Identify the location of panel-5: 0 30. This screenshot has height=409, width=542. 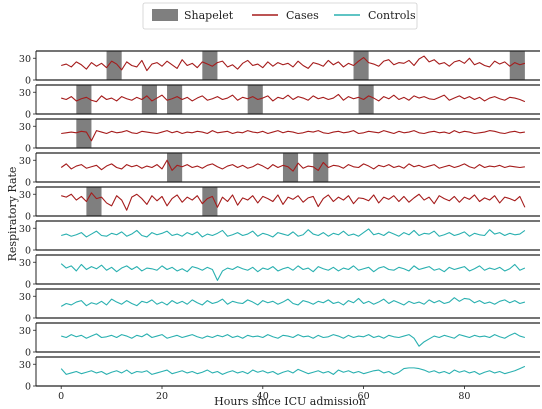
(279, 204).